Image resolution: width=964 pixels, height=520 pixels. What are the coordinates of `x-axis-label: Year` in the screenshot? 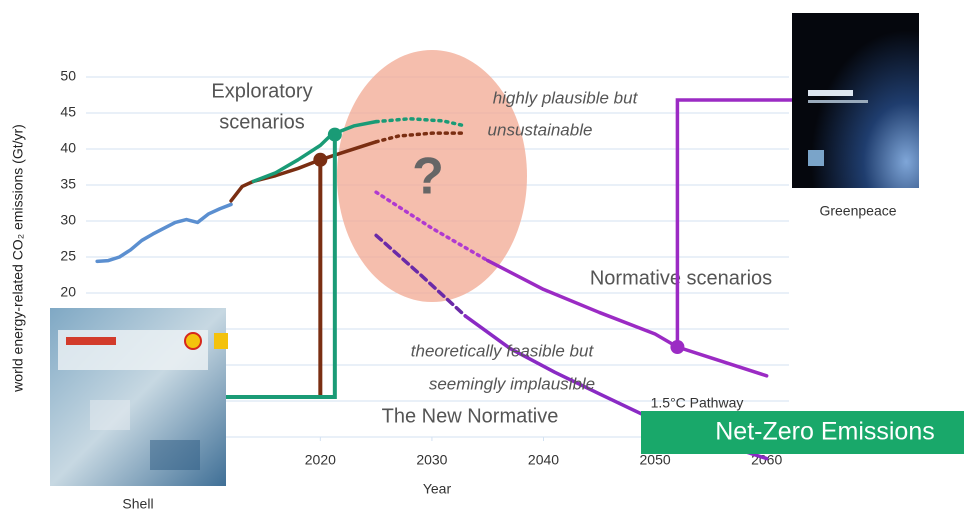 It's located at (437, 489).